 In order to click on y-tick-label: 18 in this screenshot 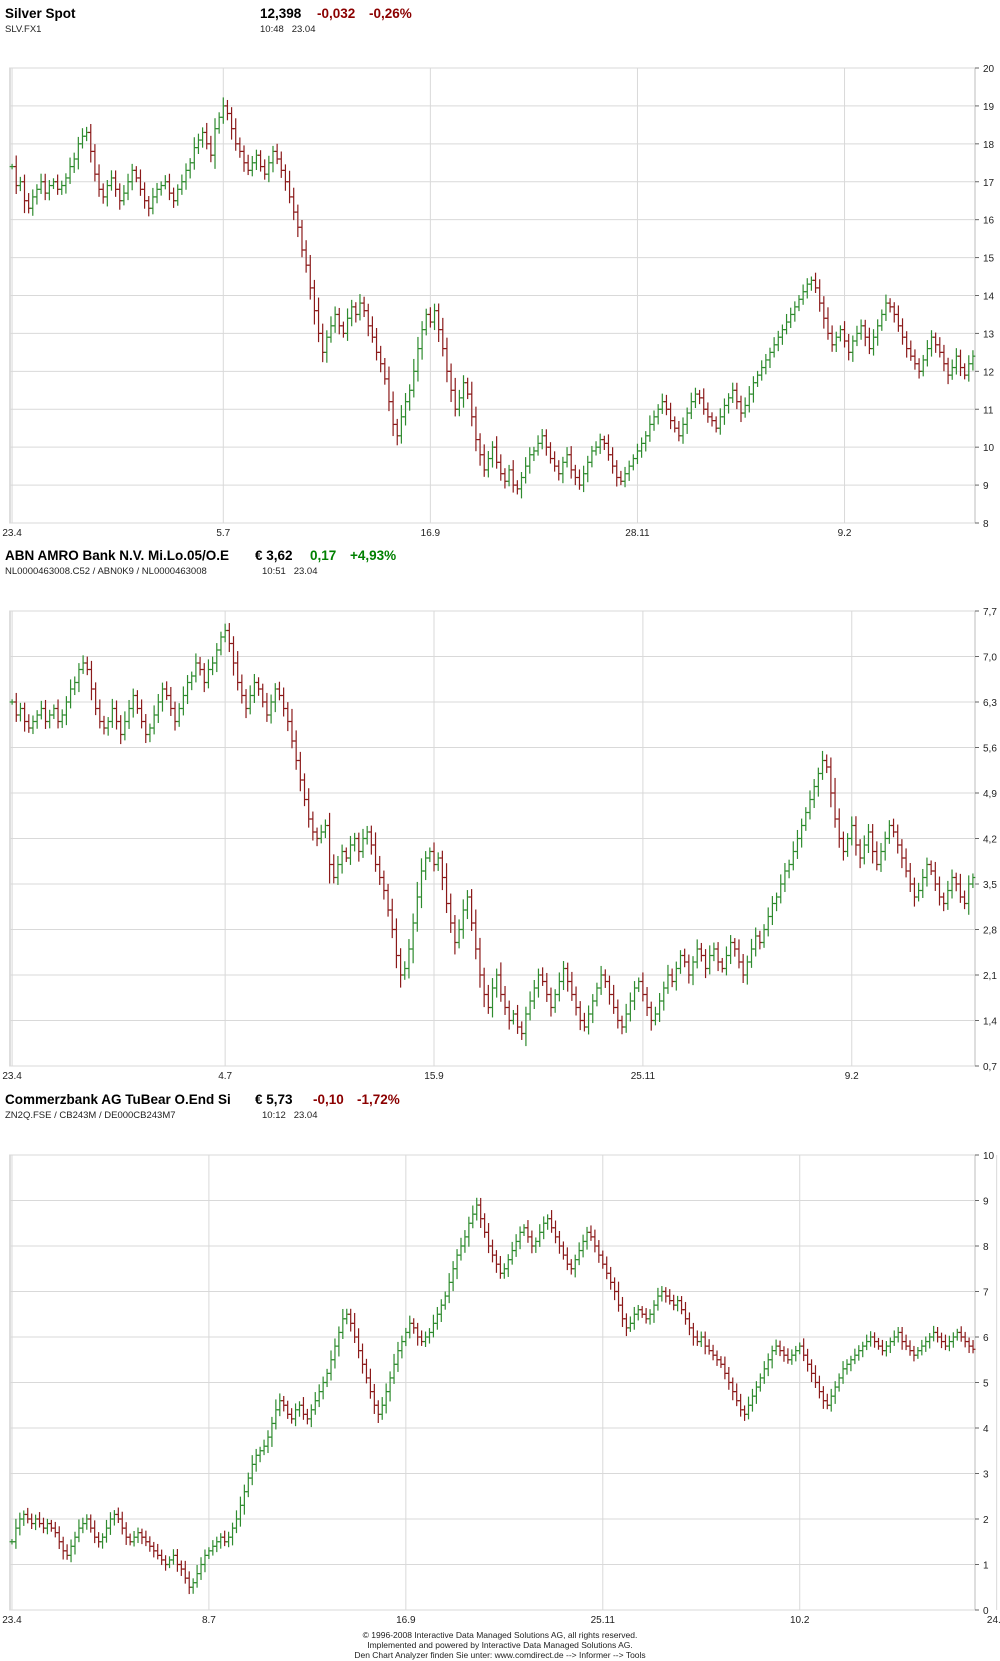, I will do `click(989, 145)`.